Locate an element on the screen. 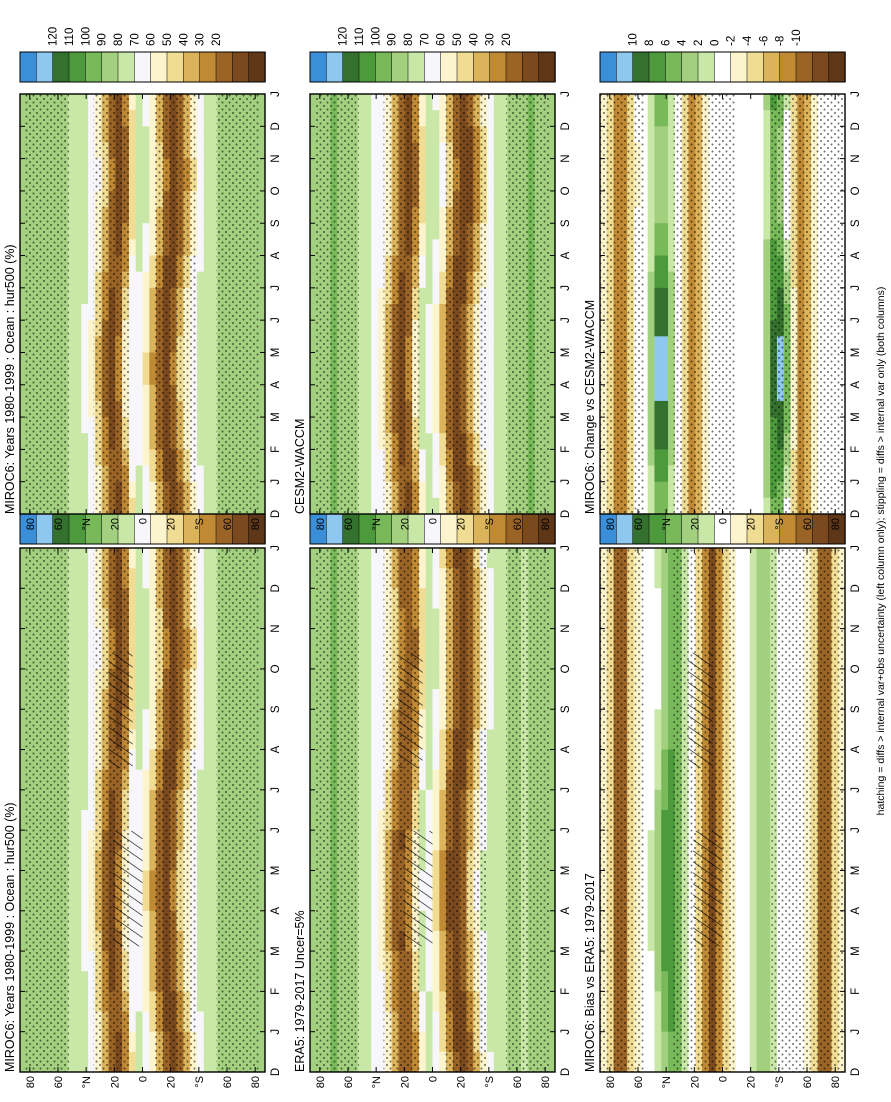 This screenshot has height=1102, width=891. lat-label: 20 is located at coordinates (752, 1082).